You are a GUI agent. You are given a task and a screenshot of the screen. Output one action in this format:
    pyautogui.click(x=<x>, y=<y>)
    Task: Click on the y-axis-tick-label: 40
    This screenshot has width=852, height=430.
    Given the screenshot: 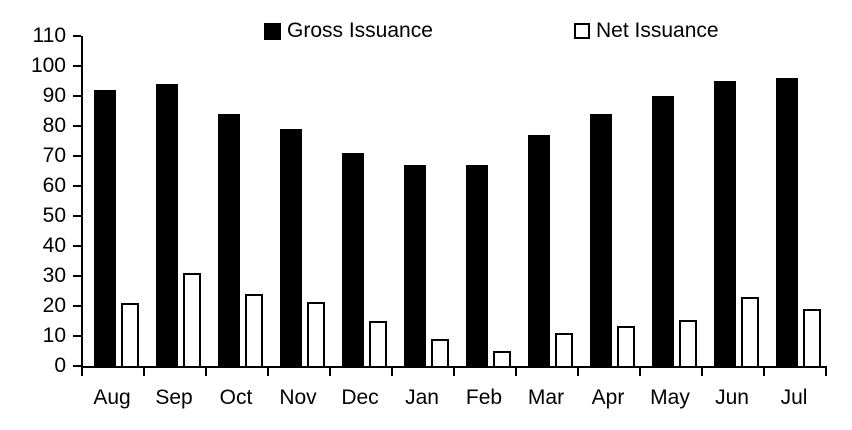 What is the action you would take?
    pyautogui.click(x=54, y=245)
    